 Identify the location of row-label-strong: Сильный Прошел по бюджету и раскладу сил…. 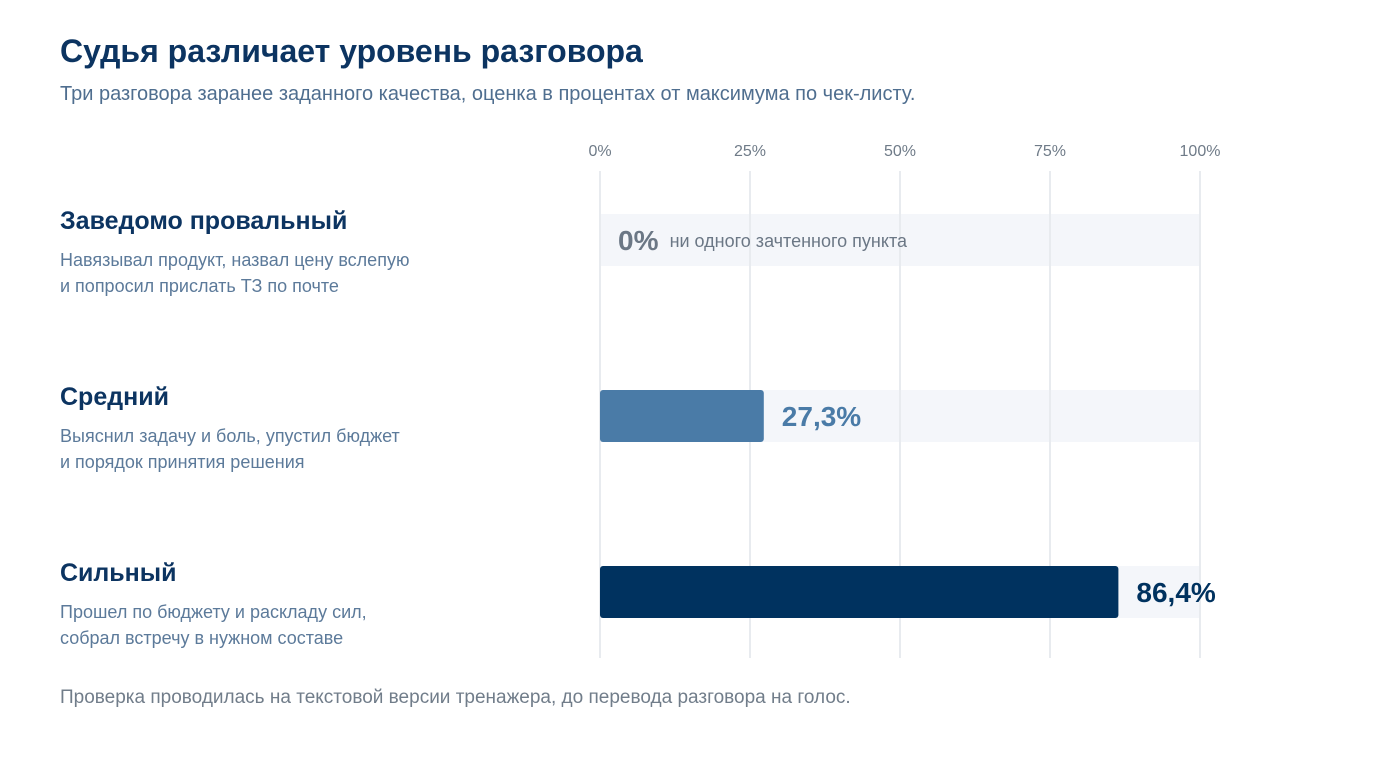
(280, 604).